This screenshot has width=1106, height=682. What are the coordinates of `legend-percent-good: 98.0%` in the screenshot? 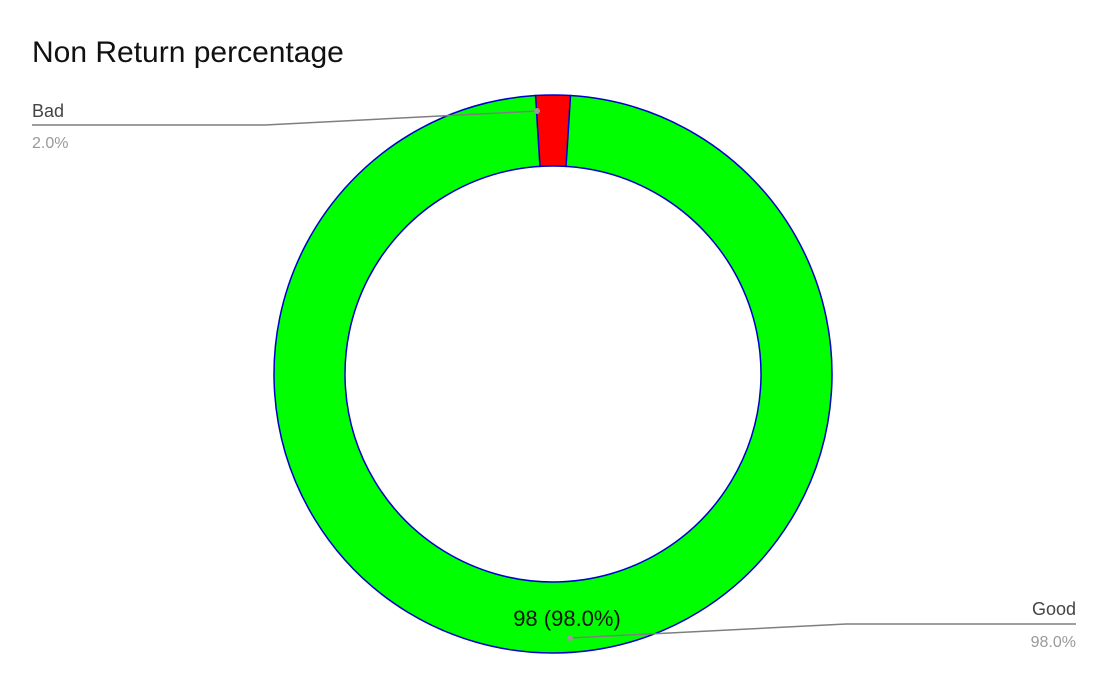 It's located at (1053, 642).